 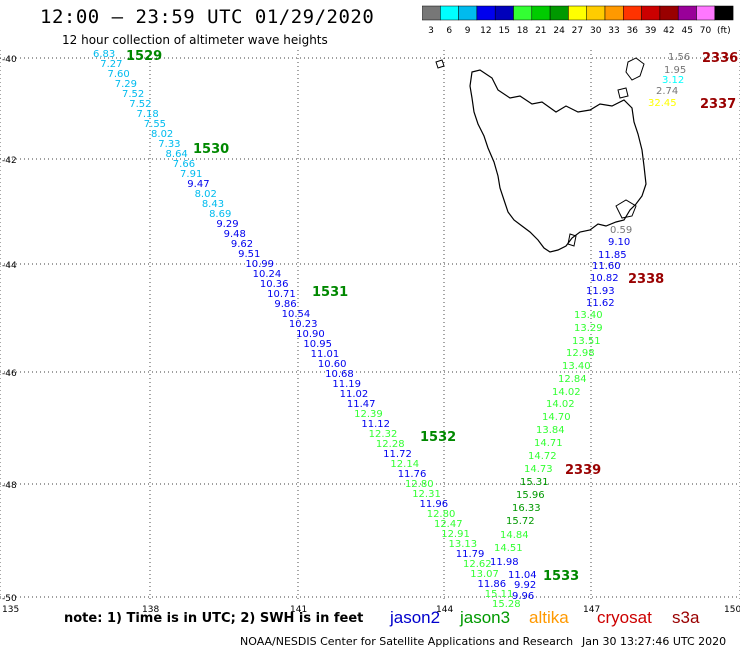 What do you see at coordinates (140, 104) in the screenshot?
I see `swh-value-label: 7.52` at bounding box center [140, 104].